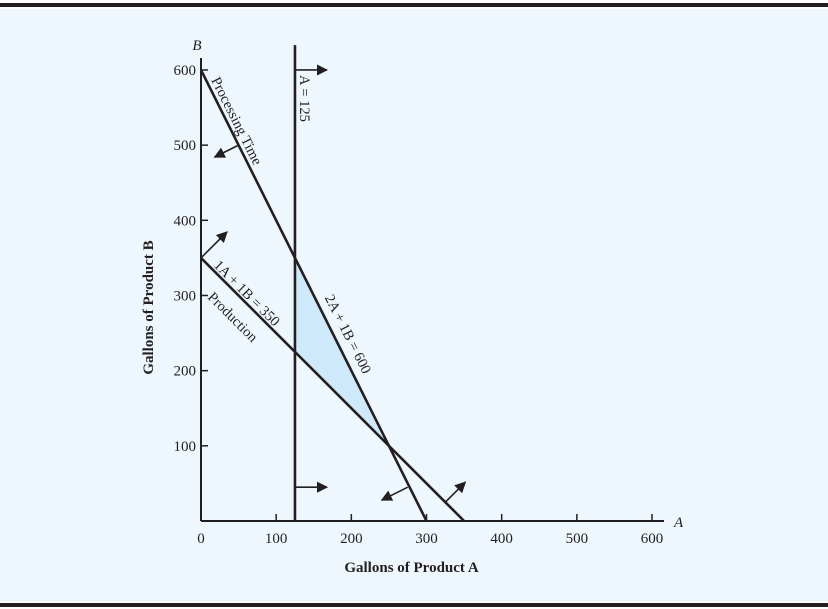 The width and height of the screenshot is (828, 609). What do you see at coordinates (196, 46) in the screenshot?
I see `y-axis-variable: B` at bounding box center [196, 46].